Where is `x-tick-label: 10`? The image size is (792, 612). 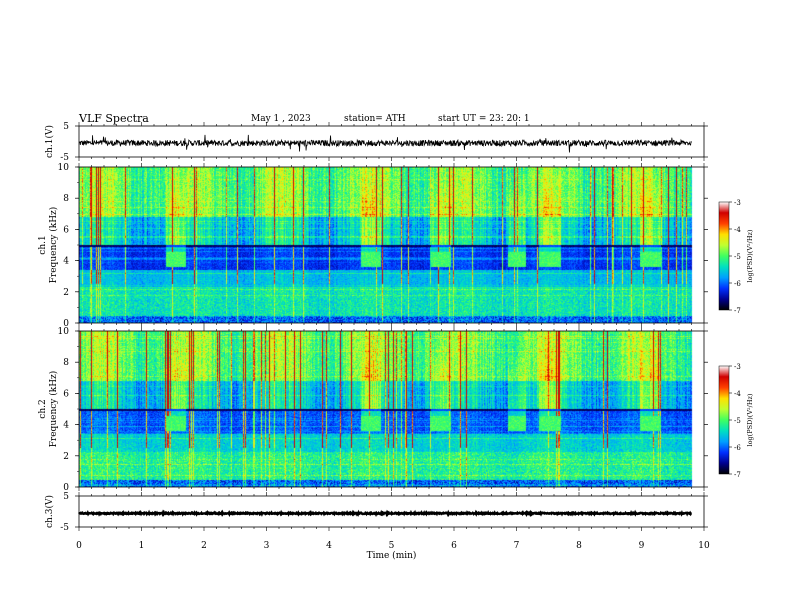
x-tick-label: 10 is located at coordinates (704, 546).